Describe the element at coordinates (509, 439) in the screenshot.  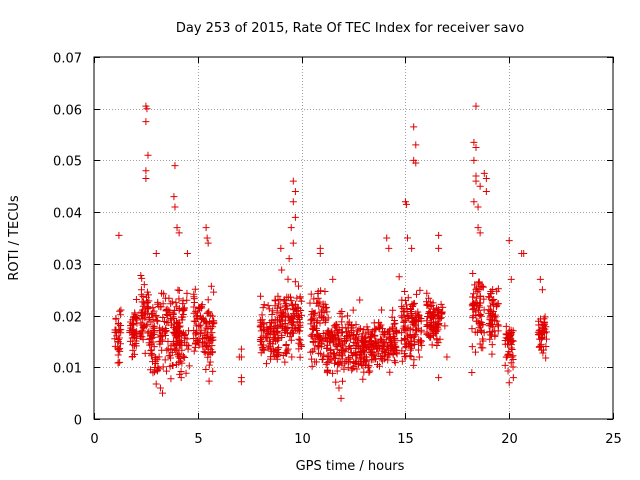
I see `x-tick-label: 20` at that location.